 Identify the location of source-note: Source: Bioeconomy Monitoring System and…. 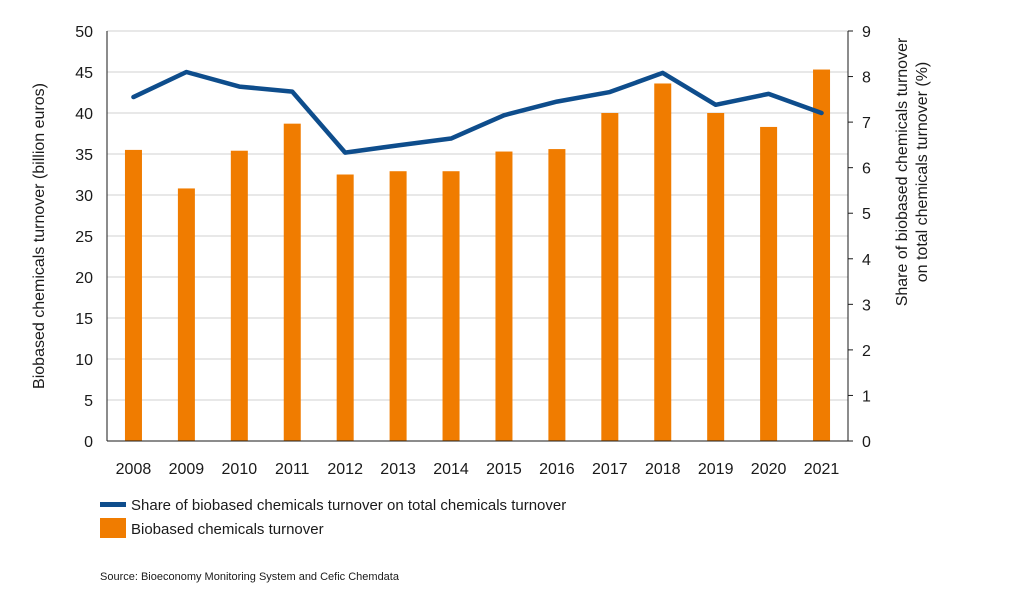
(250, 577).